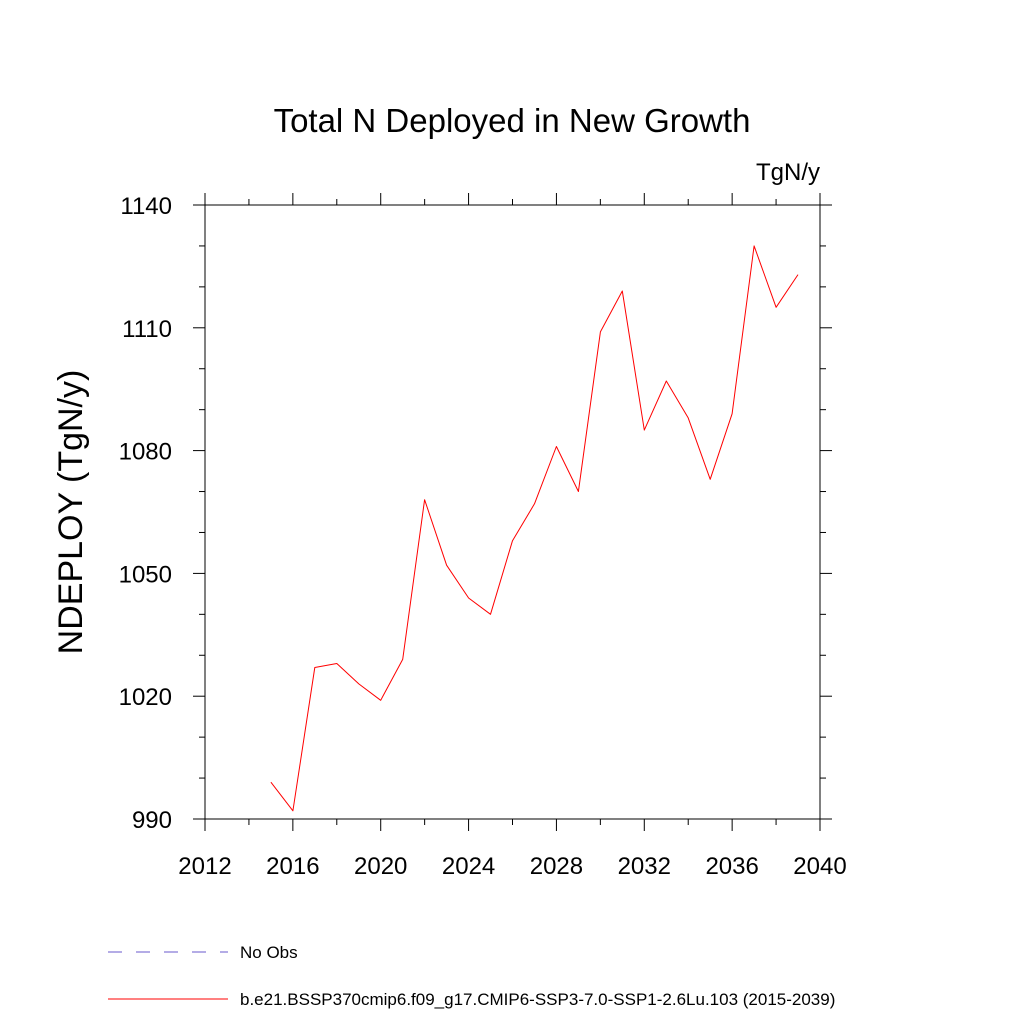  I want to click on x-tick-label: 2016, so click(292, 866).